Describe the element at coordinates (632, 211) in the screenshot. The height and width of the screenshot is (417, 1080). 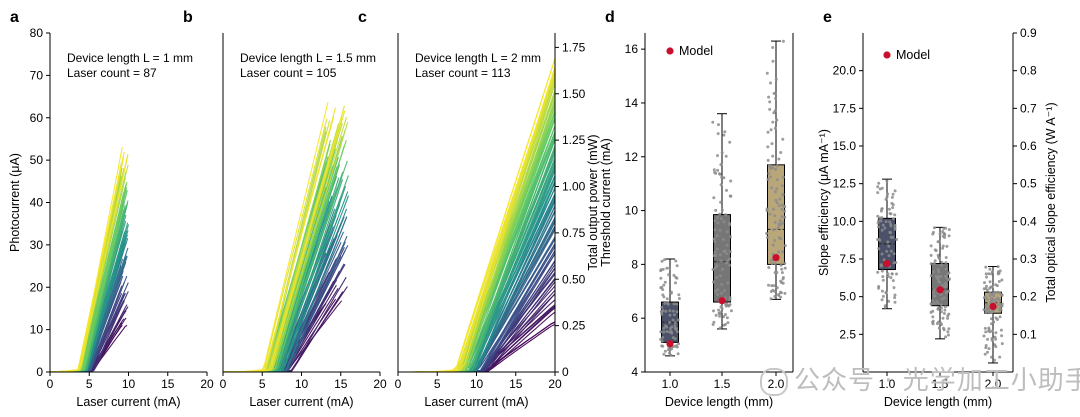
I see `y-tick-label-d-10: 10` at that location.